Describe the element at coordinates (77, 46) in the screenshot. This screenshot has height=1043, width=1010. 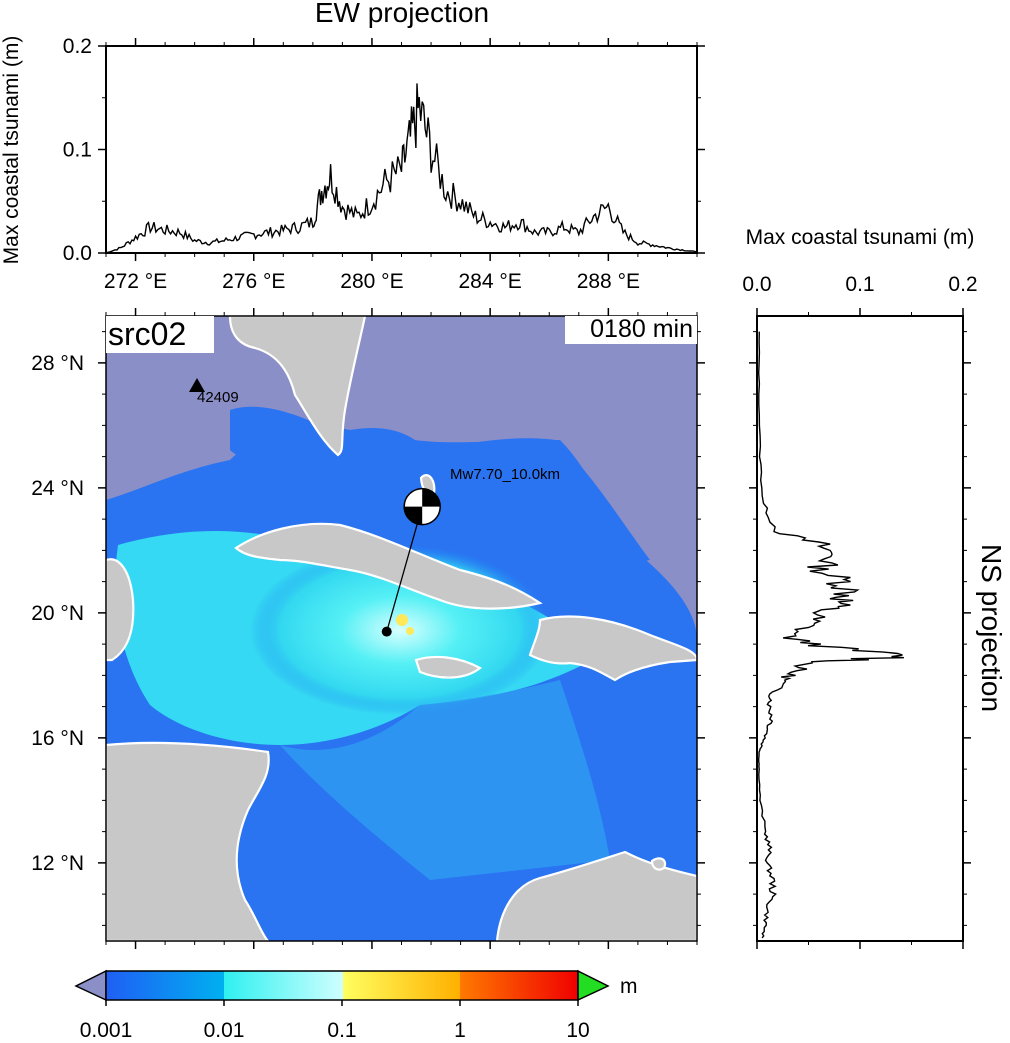
I see `ew-y-tick-label: 0.2` at that location.